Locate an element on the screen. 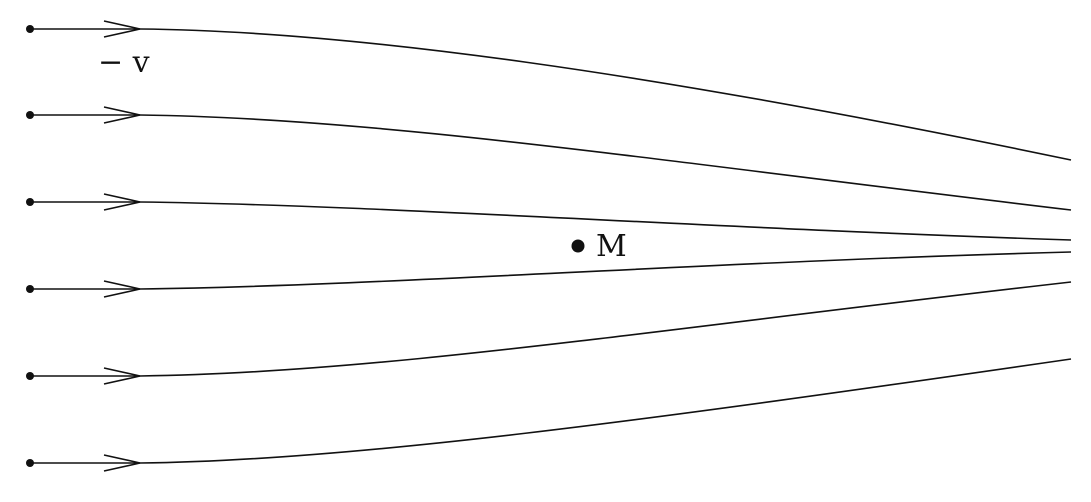  mass-point is located at coordinates (578, 246).